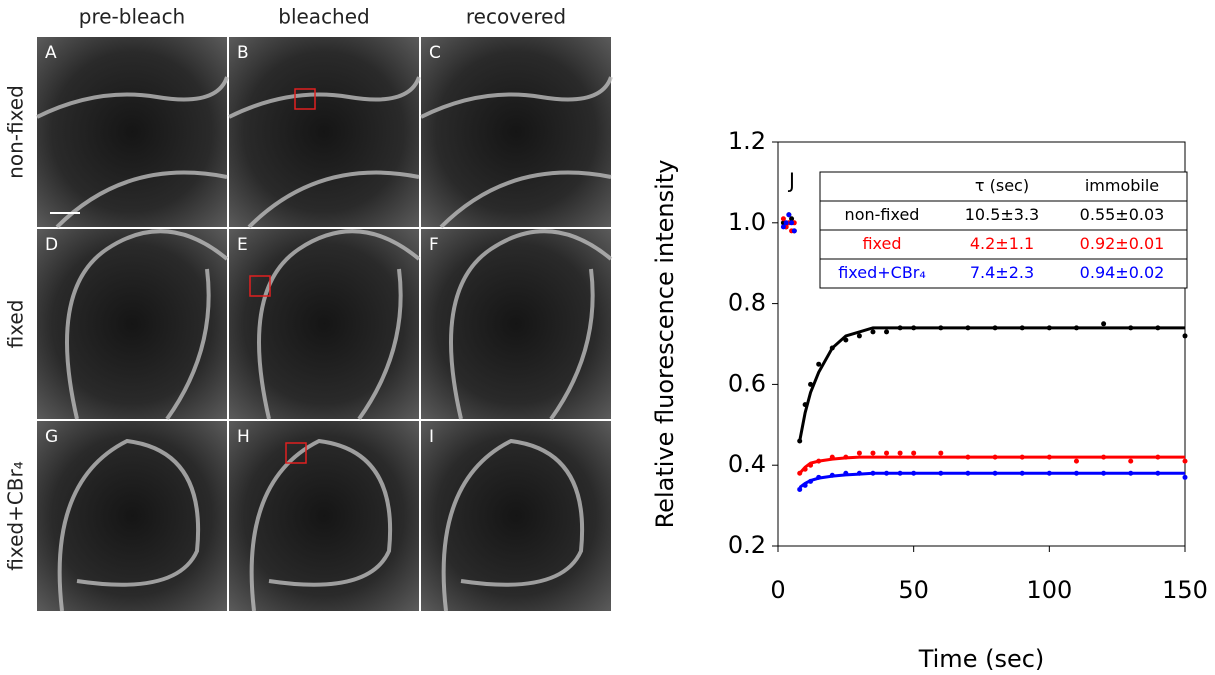 The width and height of the screenshot is (1215, 675). Describe the element at coordinates (1122, 243) in the screenshot. I see `table-cell: 0.92±0.01` at that location.